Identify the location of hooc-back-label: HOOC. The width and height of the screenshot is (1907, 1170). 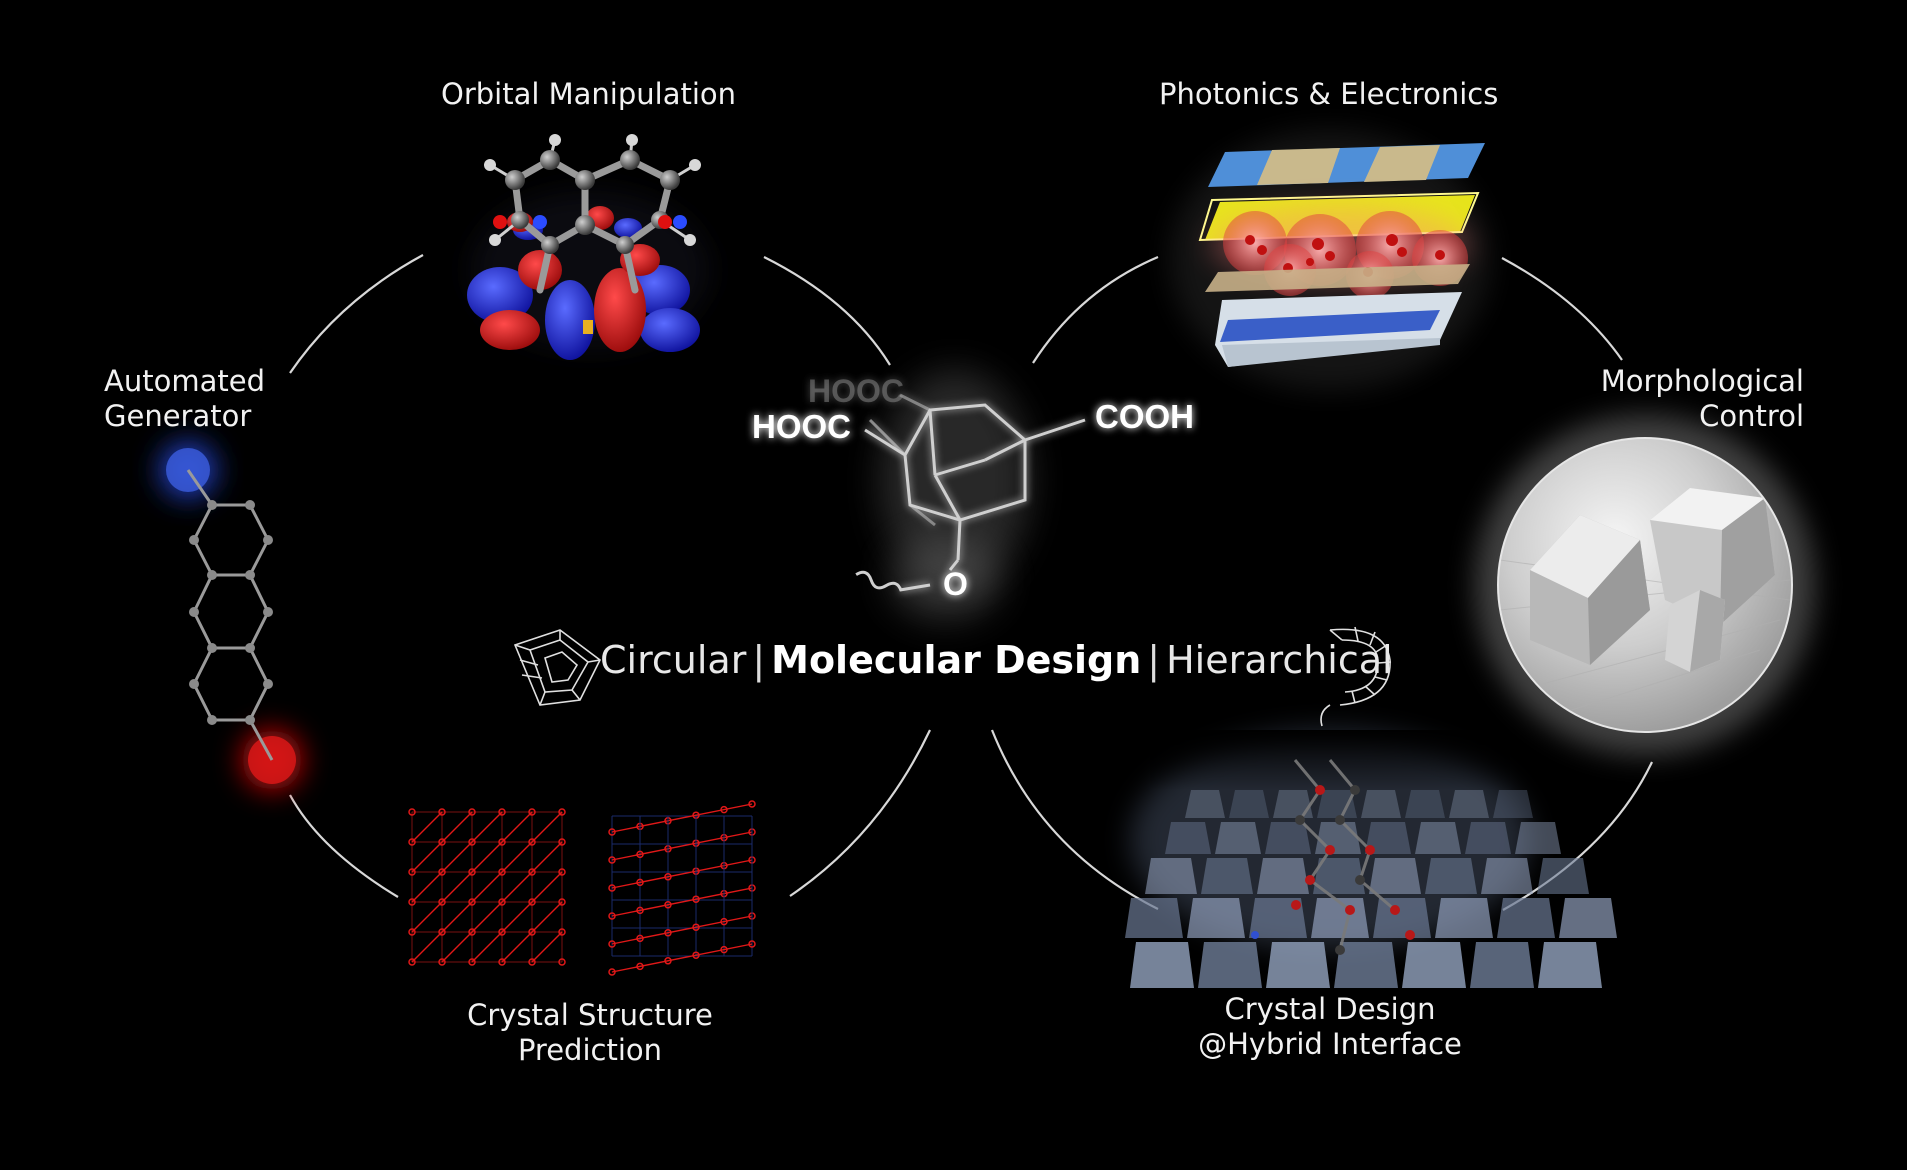
(856, 391).